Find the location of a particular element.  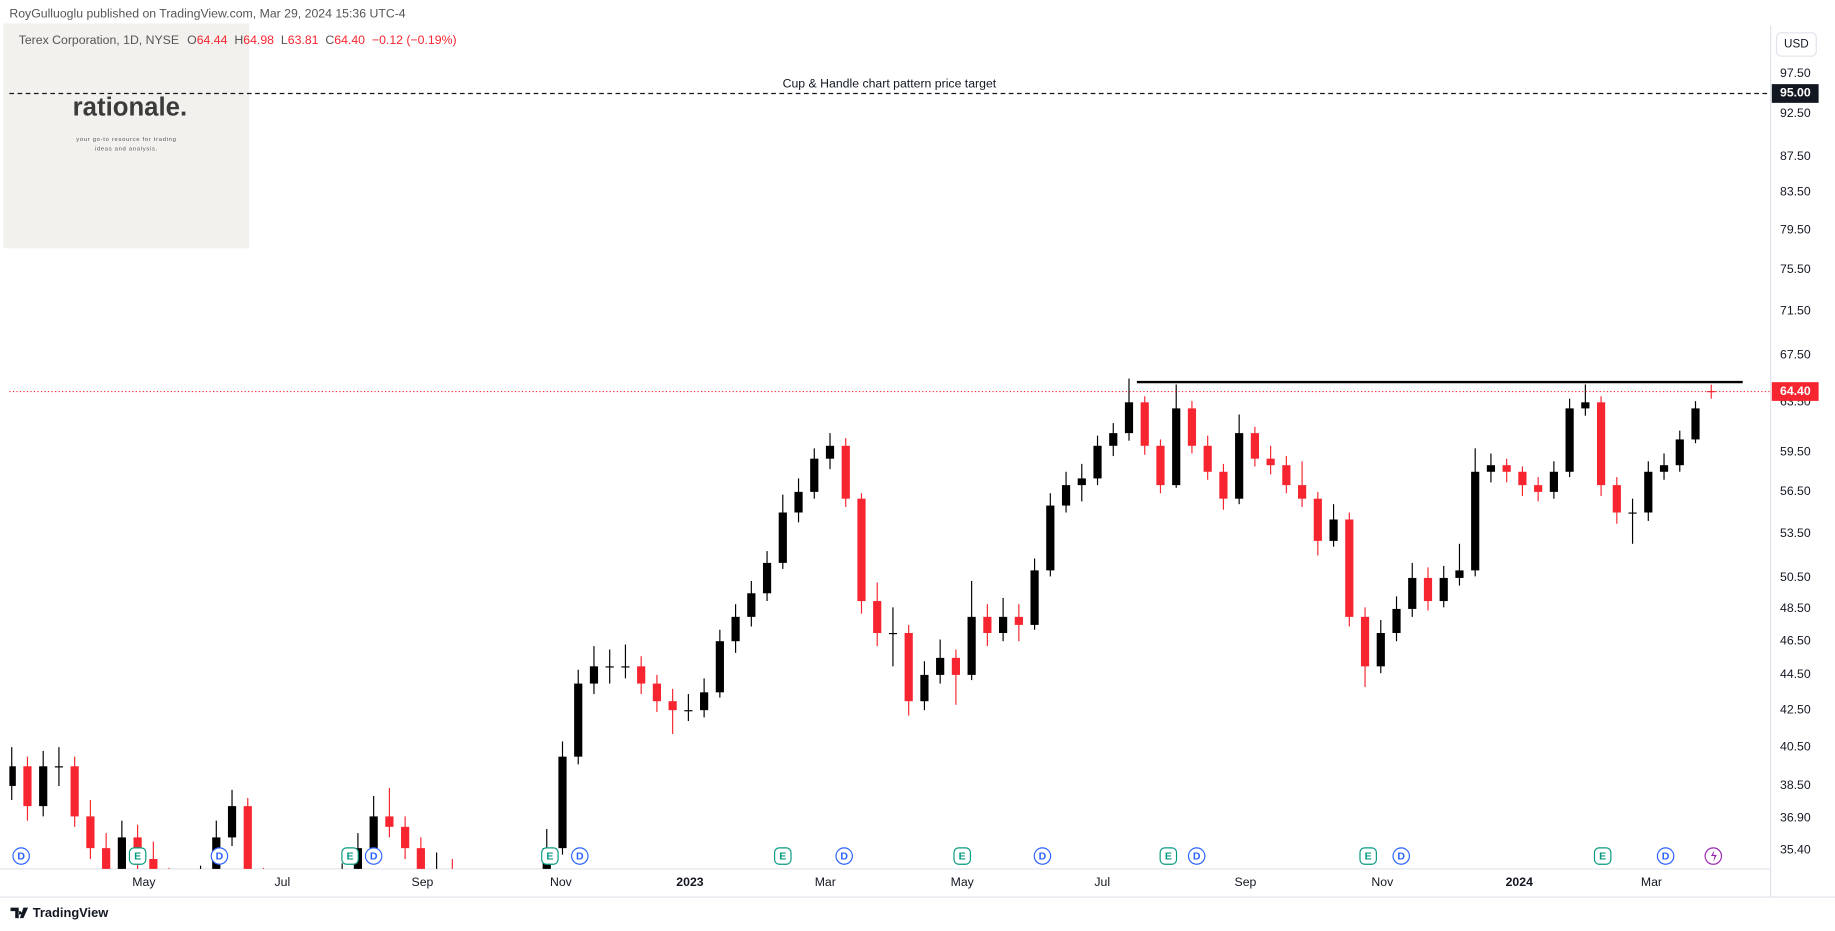

legend-value: 64.98 is located at coordinates (258, 40).